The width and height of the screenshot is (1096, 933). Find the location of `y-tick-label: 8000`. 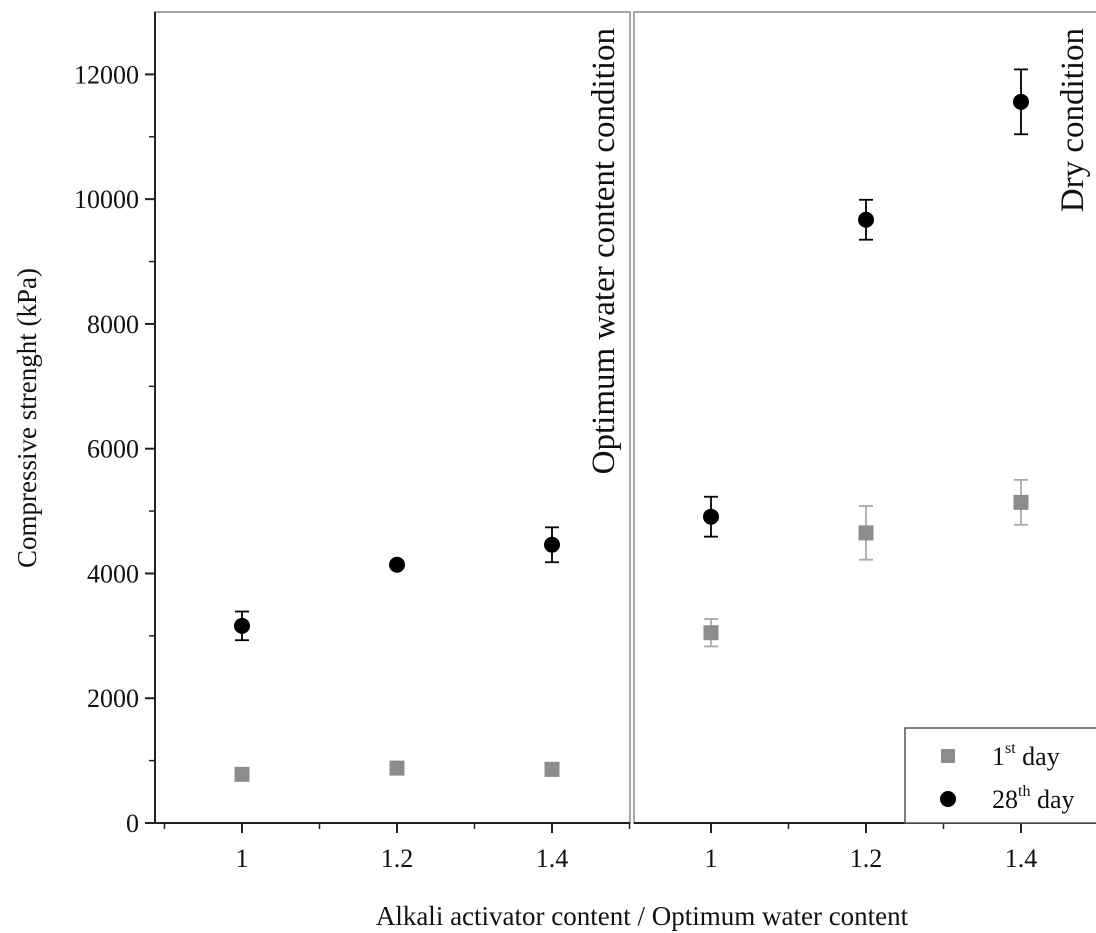

y-tick-label: 8000 is located at coordinates (113, 324).